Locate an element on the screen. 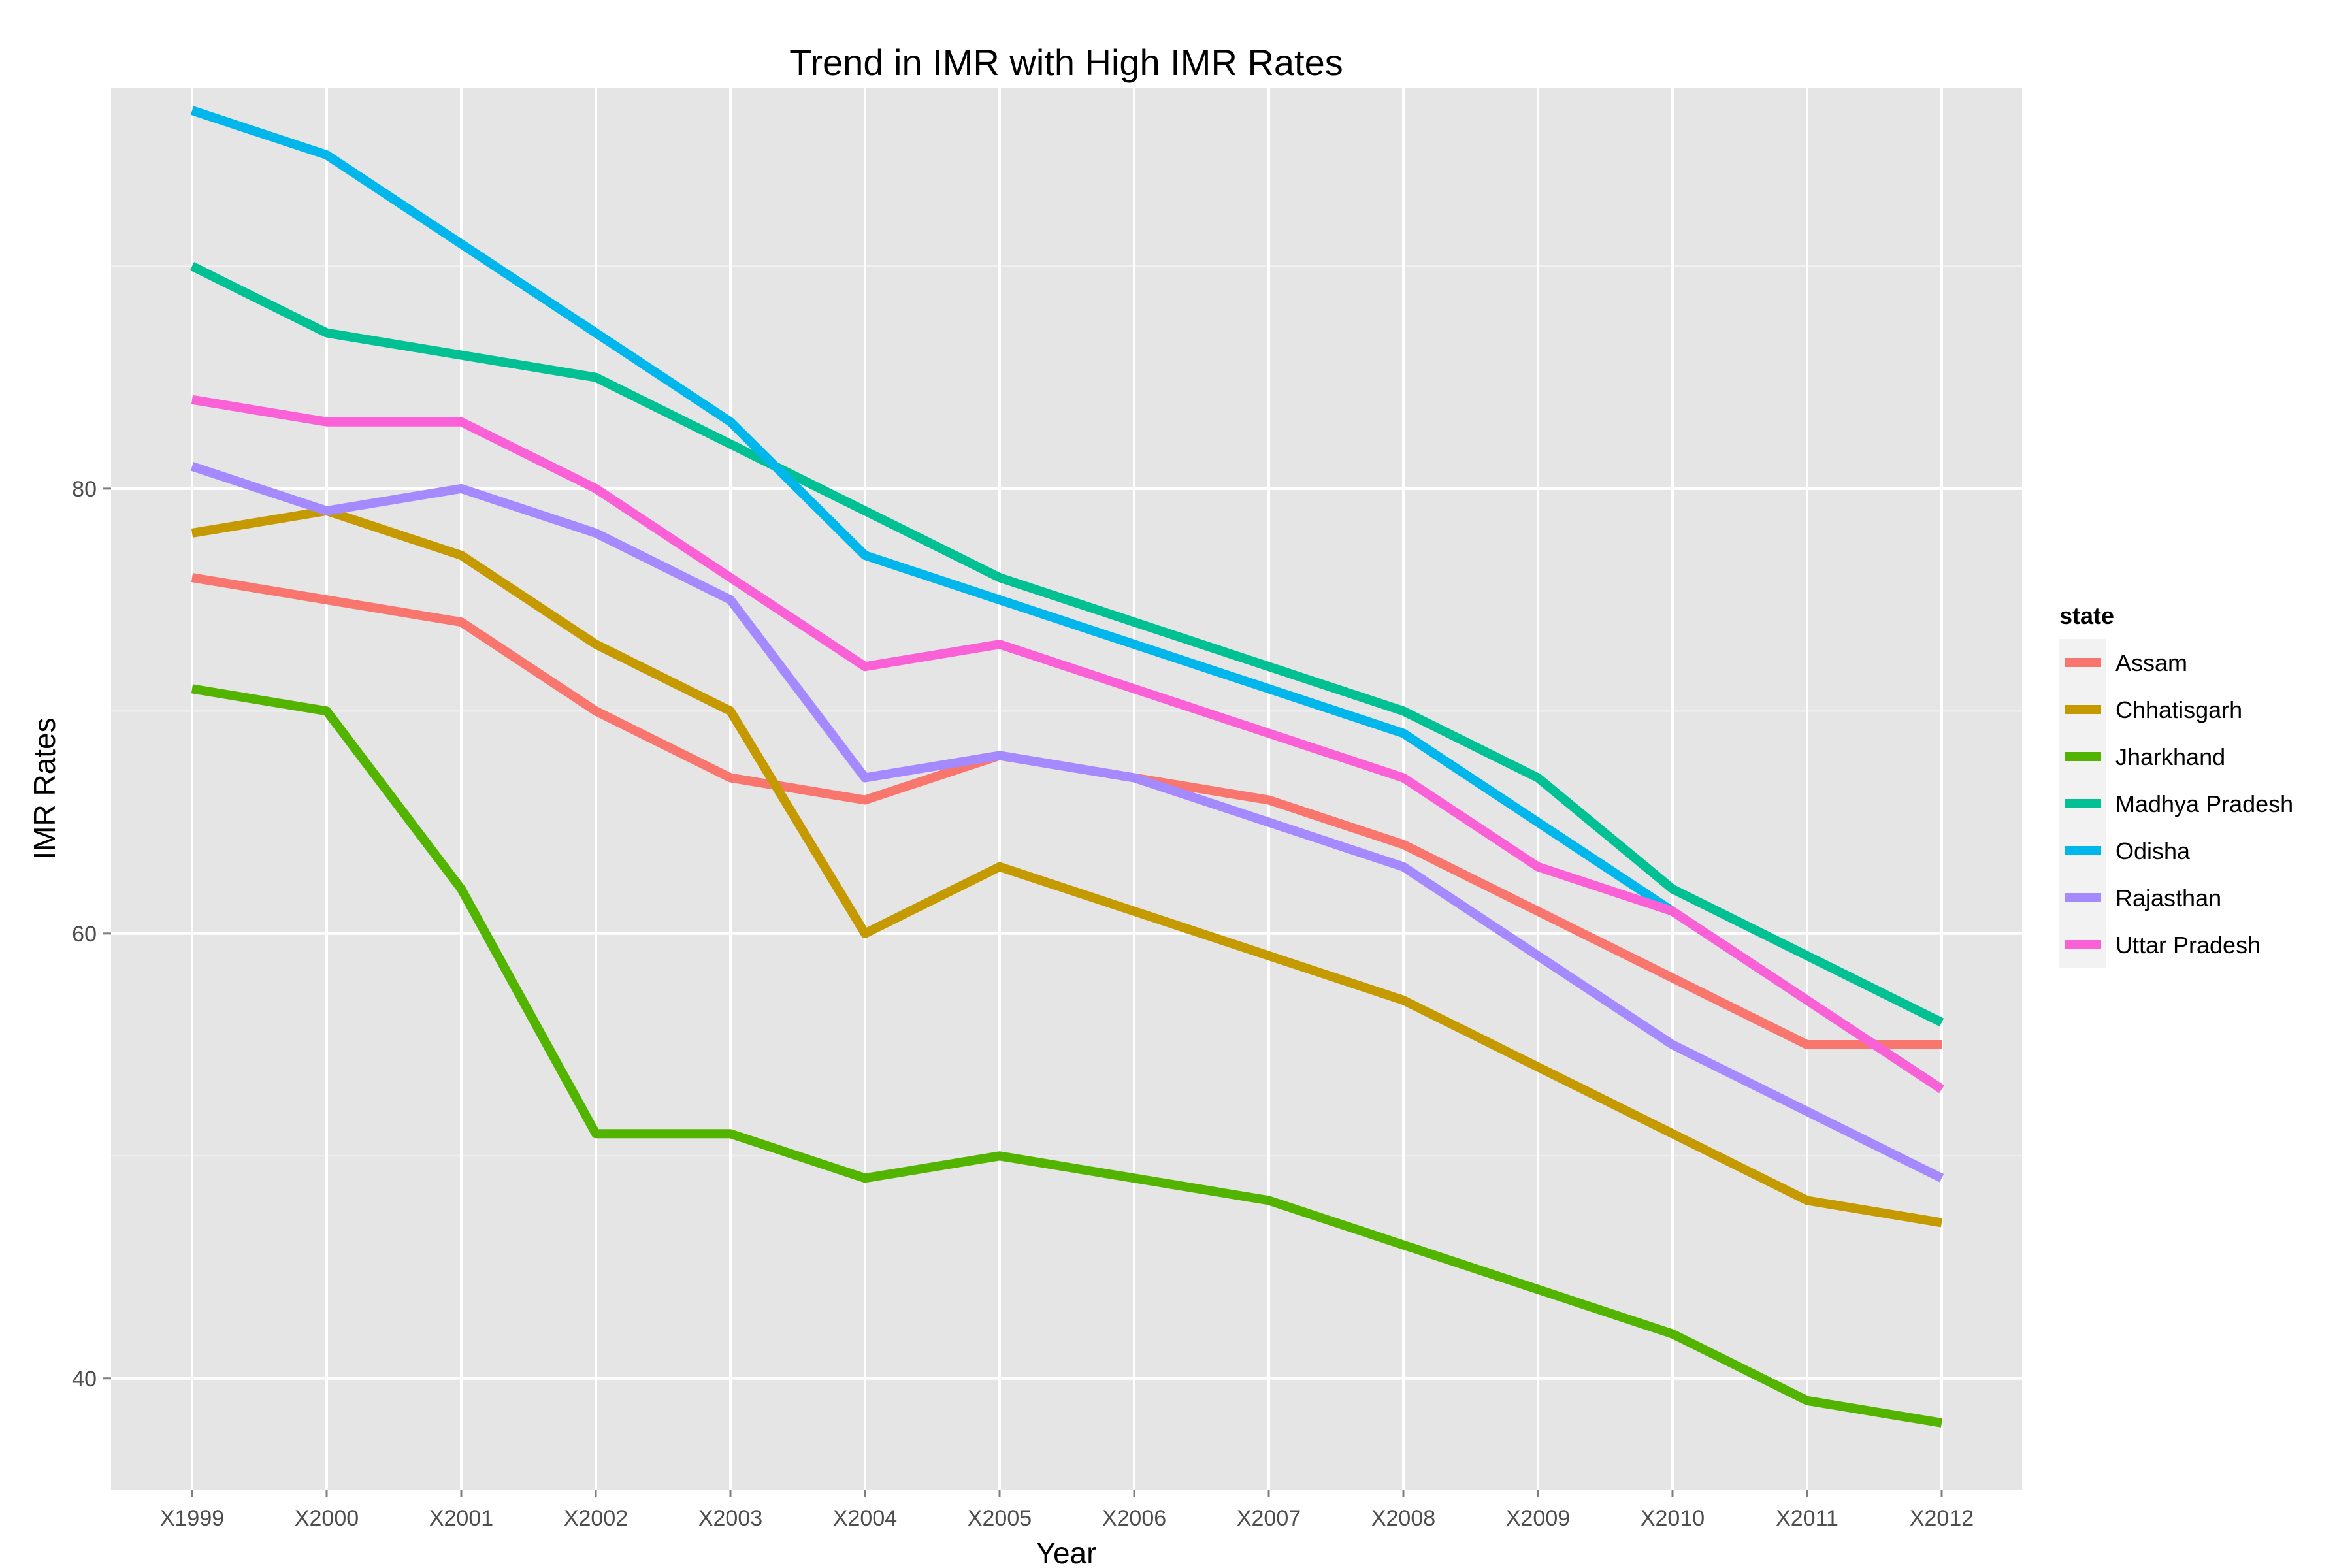  x-tick-label: X2006 is located at coordinates (1134, 1518).